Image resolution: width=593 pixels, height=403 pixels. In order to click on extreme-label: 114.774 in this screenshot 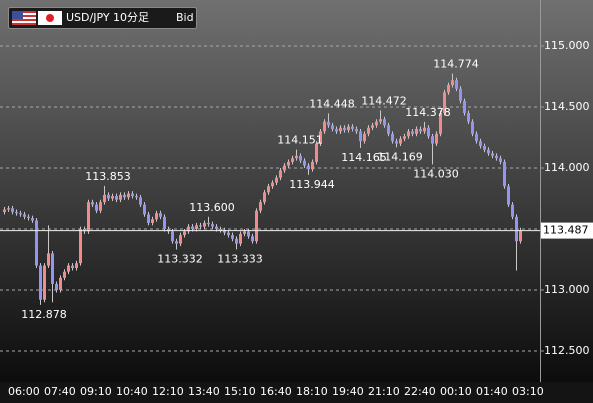, I will do `click(456, 64)`.